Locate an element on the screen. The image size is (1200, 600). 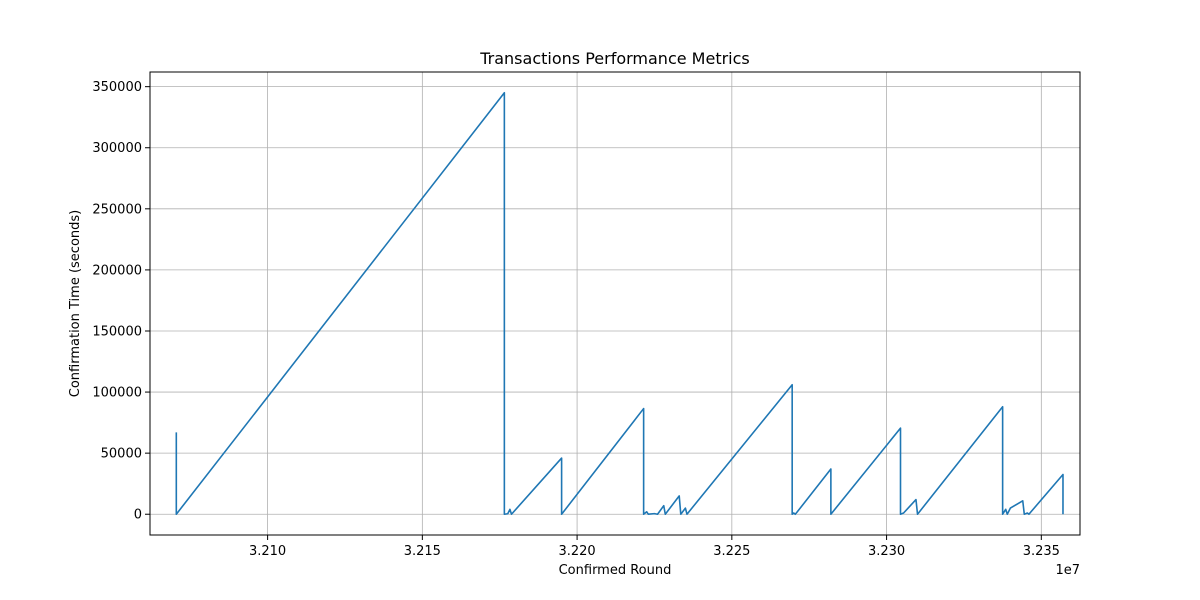
y-tick-label: 150000 is located at coordinates (117, 331).